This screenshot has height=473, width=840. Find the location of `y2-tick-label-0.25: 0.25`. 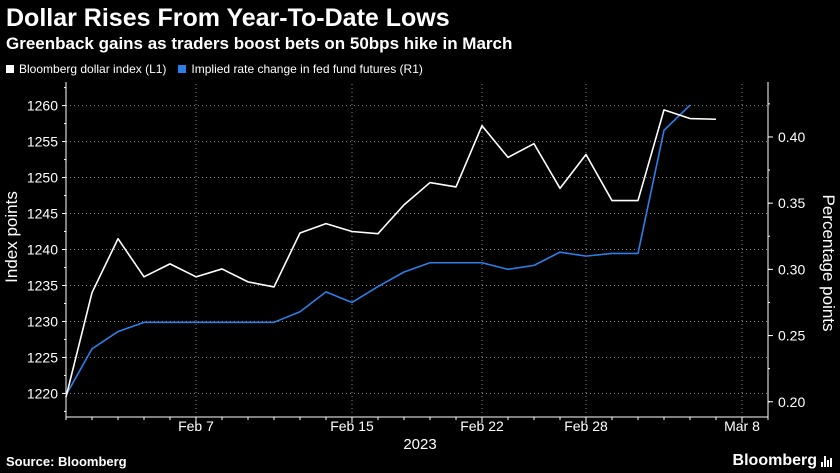

y2-tick-label-0.25: 0.25 is located at coordinates (791, 336).